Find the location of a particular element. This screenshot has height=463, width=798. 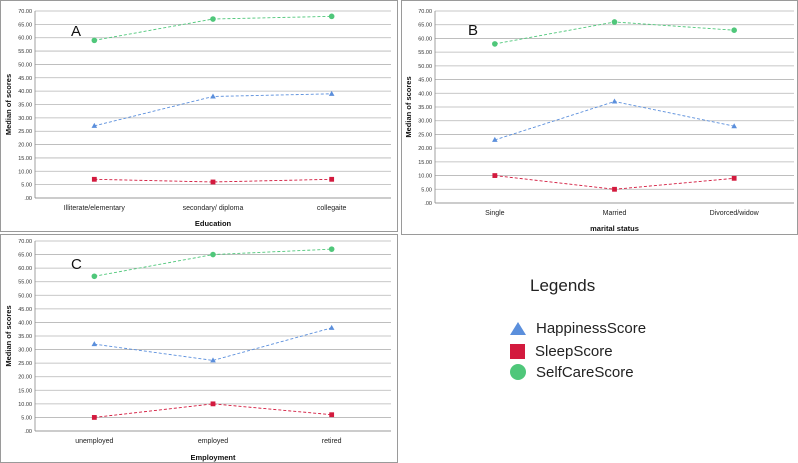

x-tick-label: unemployed is located at coordinates (94, 441).